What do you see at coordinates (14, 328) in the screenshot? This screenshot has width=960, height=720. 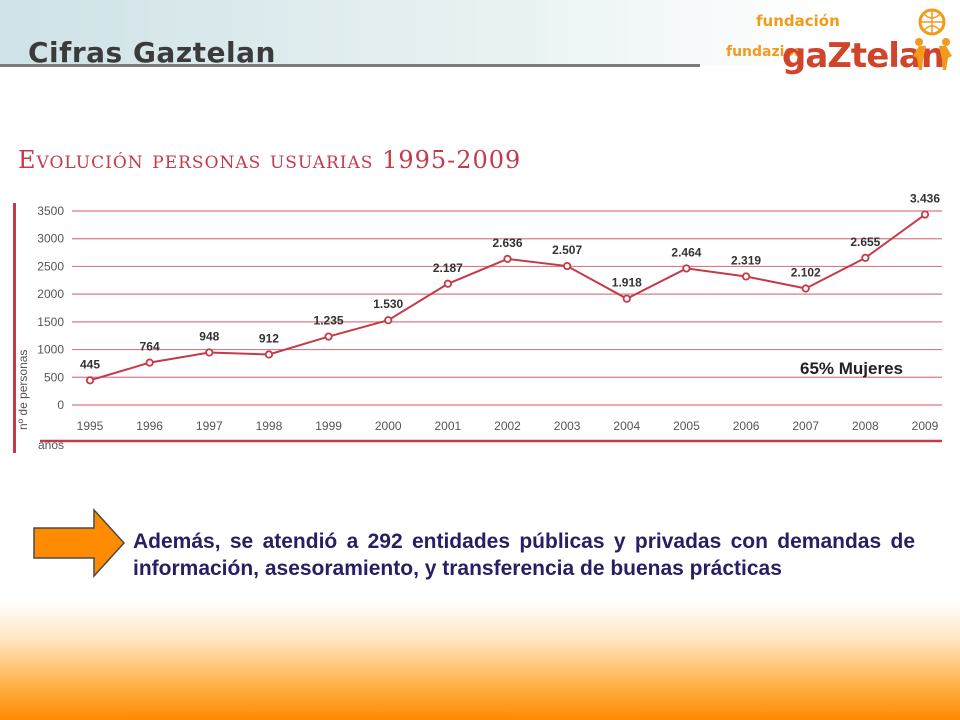 I see `chart-left-accent-bar` at bounding box center [14, 328].